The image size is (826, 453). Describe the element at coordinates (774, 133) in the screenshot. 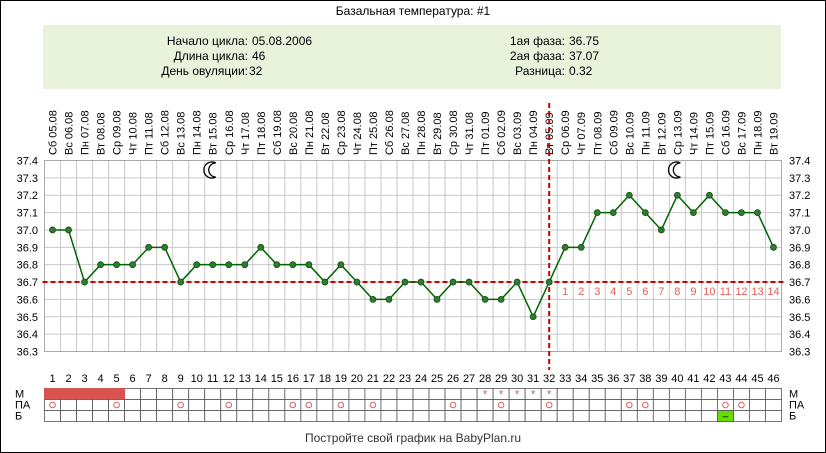

I see `date-label: Вт 19.09` at that location.